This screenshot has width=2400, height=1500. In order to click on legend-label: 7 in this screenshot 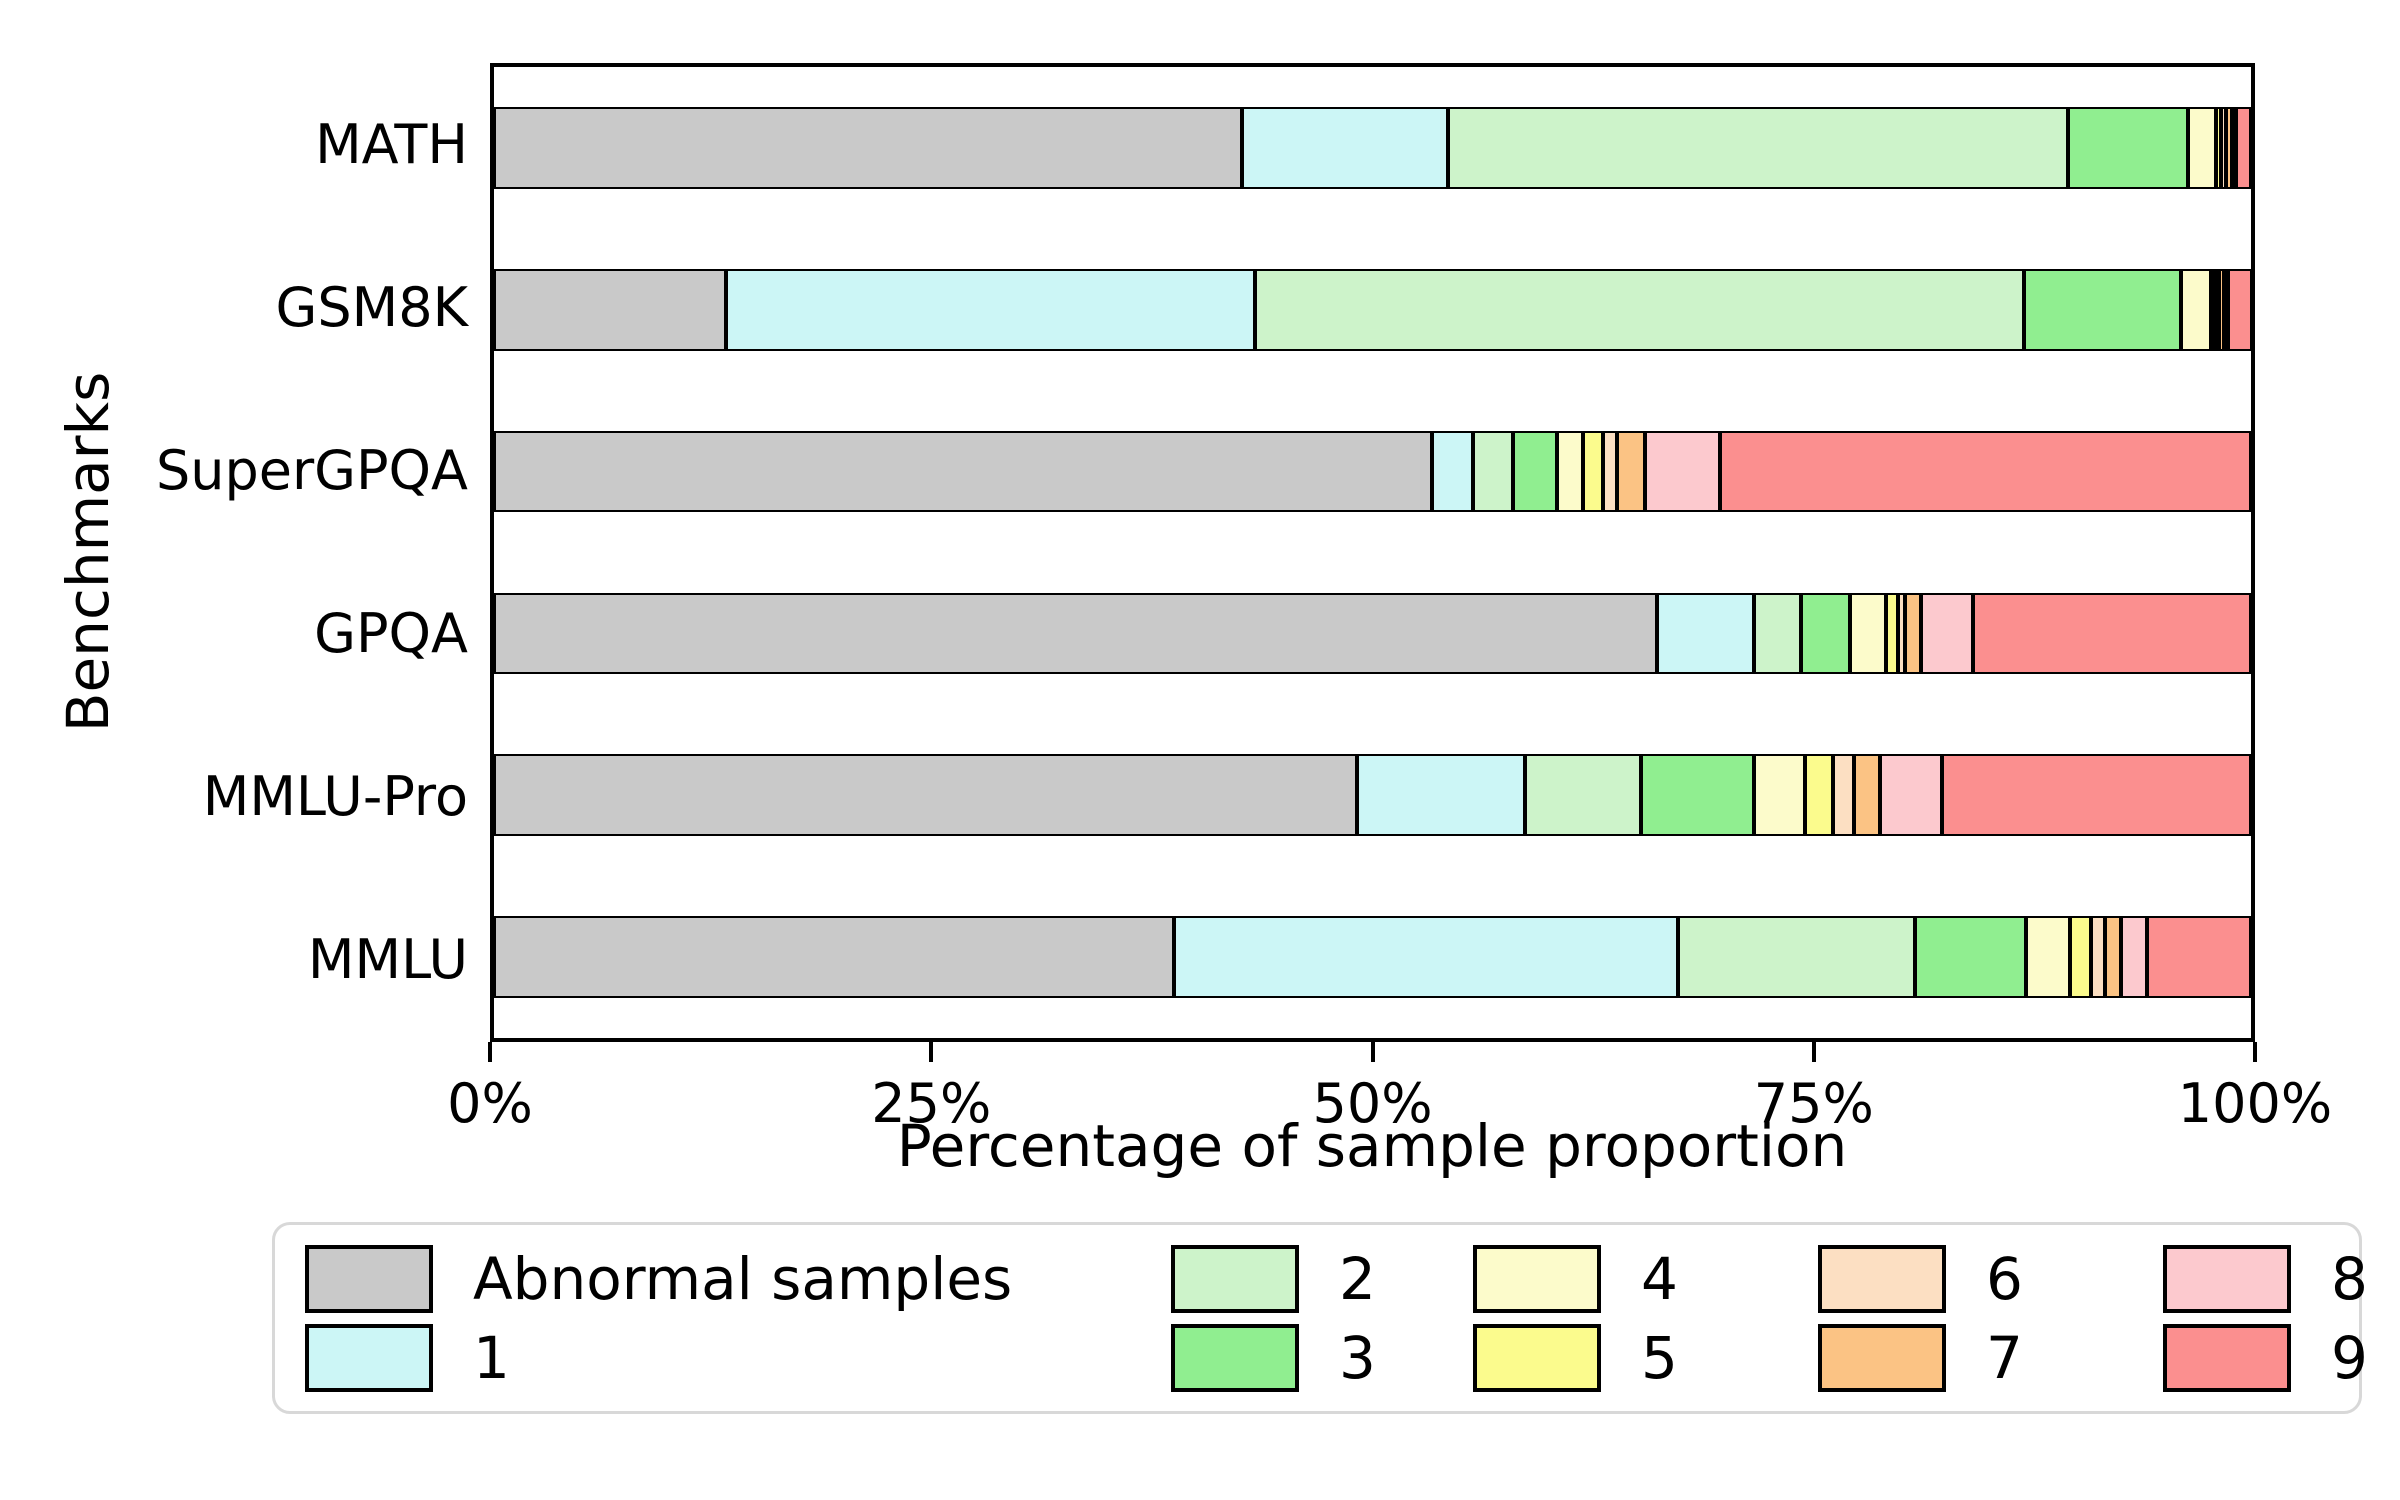, I will do `click(2004, 1357)`.